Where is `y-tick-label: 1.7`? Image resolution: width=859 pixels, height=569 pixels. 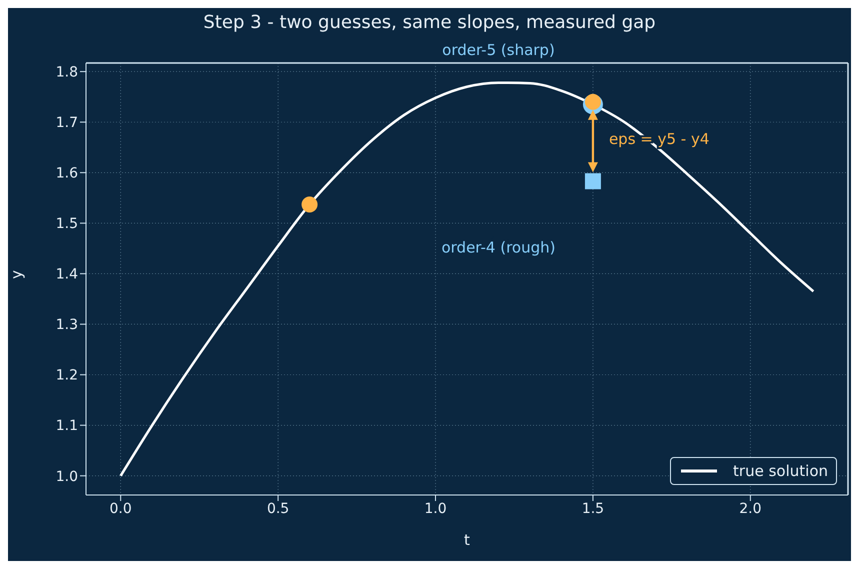
y-tick-label: 1.7 is located at coordinates (67, 123).